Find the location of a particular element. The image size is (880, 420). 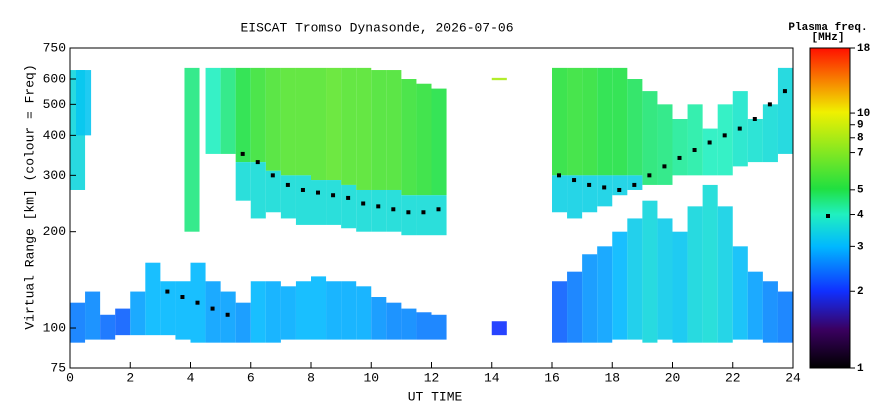

x-tick-label: 18 is located at coordinates (612, 377).